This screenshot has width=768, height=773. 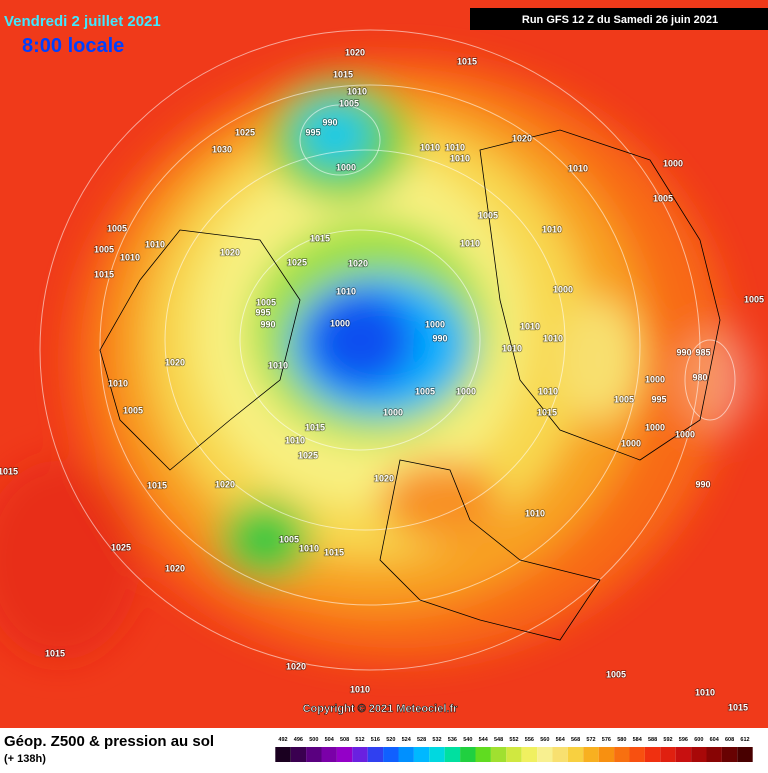 What do you see at coordinates (683, 740) in the screenshot?
I see `scale-label: 596` at bounding box center [683, 740].